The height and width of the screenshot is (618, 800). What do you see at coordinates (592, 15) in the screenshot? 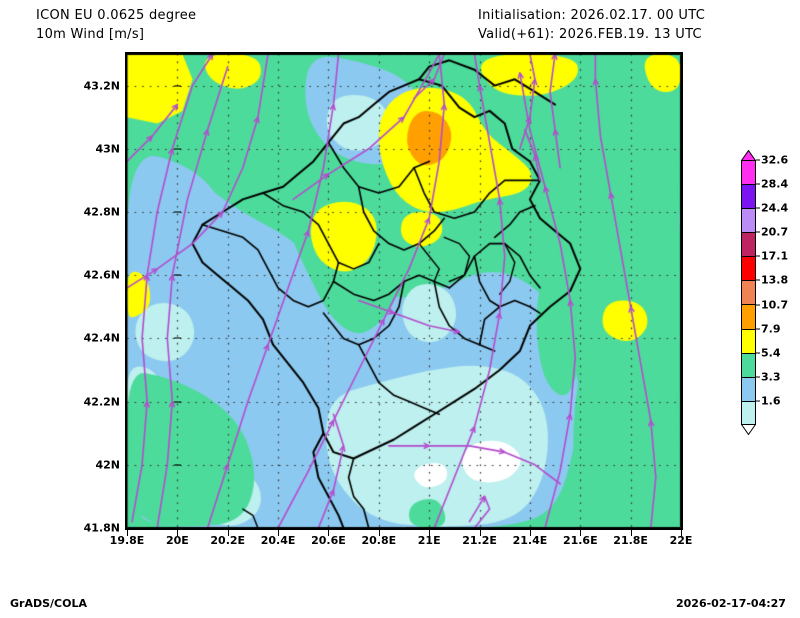
I see `initialisation-label: Initialisation: 2026.02.17. 00 UTC` at bounding box center [592, 15].